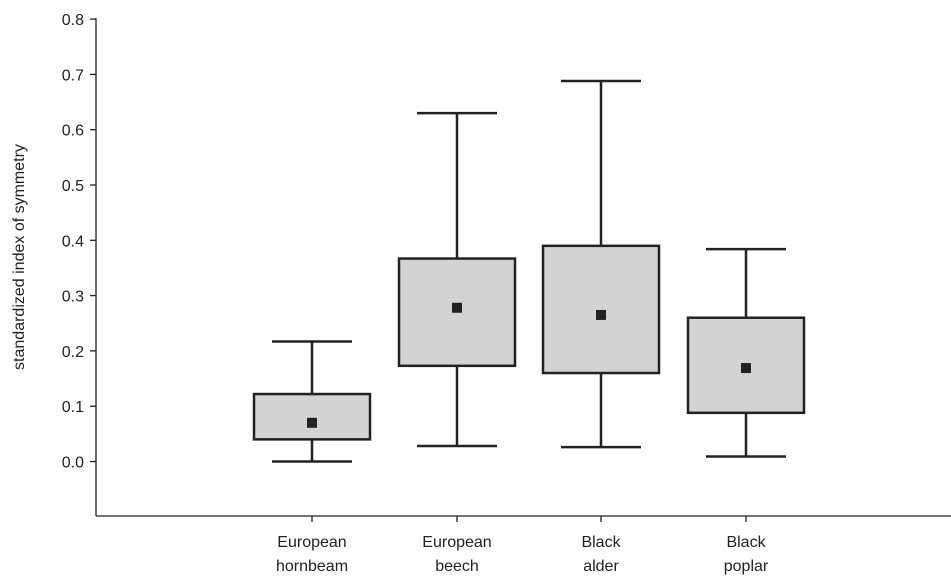 This screenshot has height=577, width=951. Describe the element at coordinates (312, 566) in the screenshot. I see `x-category-label-line2: hornbeam` at that location.